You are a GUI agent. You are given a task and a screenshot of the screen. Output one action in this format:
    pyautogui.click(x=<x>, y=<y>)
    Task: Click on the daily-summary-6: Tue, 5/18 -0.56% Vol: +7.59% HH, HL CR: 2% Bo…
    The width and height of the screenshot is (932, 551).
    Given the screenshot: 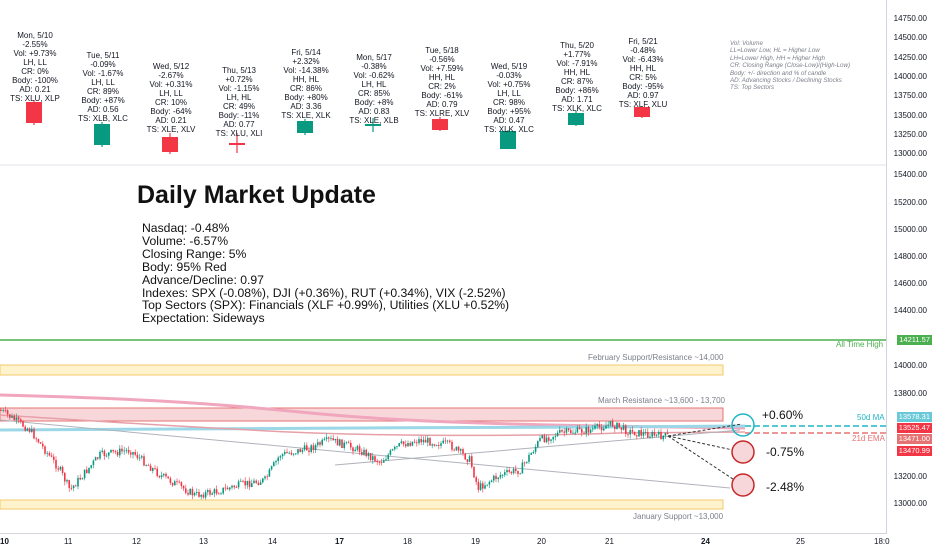 What is the action you would take?
    pyautogui.click(x=442, y=82)
    